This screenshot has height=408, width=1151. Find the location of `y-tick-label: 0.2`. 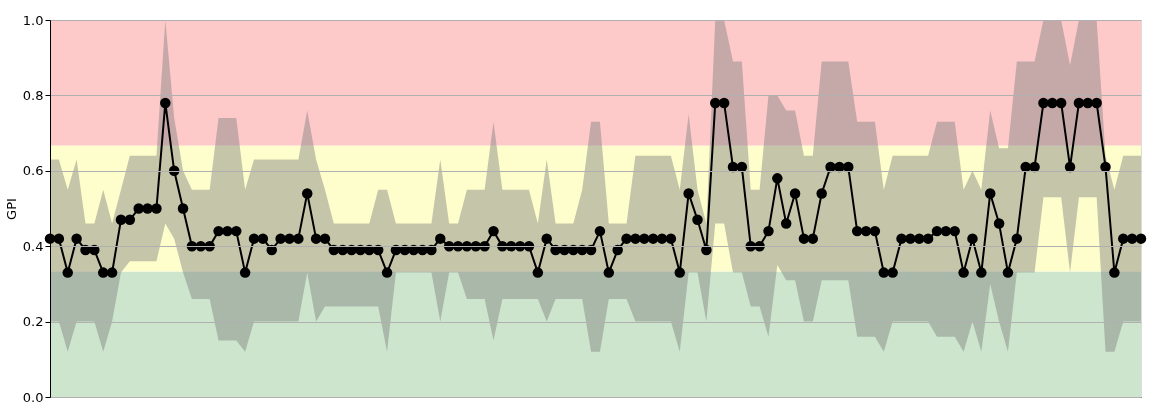

y-tick-label: 0.2 is located at coordinates (33, 322).